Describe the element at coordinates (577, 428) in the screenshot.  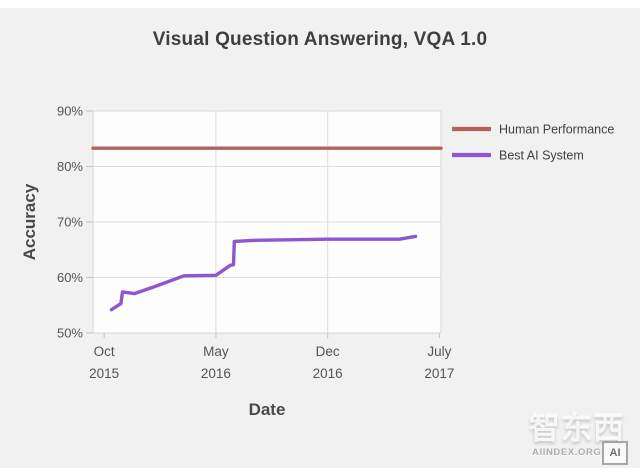
I see `watermark-brand: 智东西` at that location.